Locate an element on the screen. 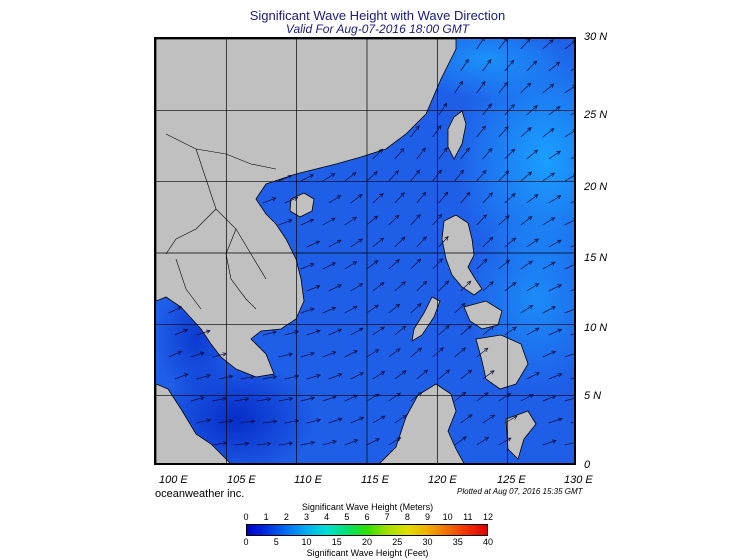 This screenshot has width=755, height=560. lon-label-115e: 115 E is located at coordinates (375, 480).